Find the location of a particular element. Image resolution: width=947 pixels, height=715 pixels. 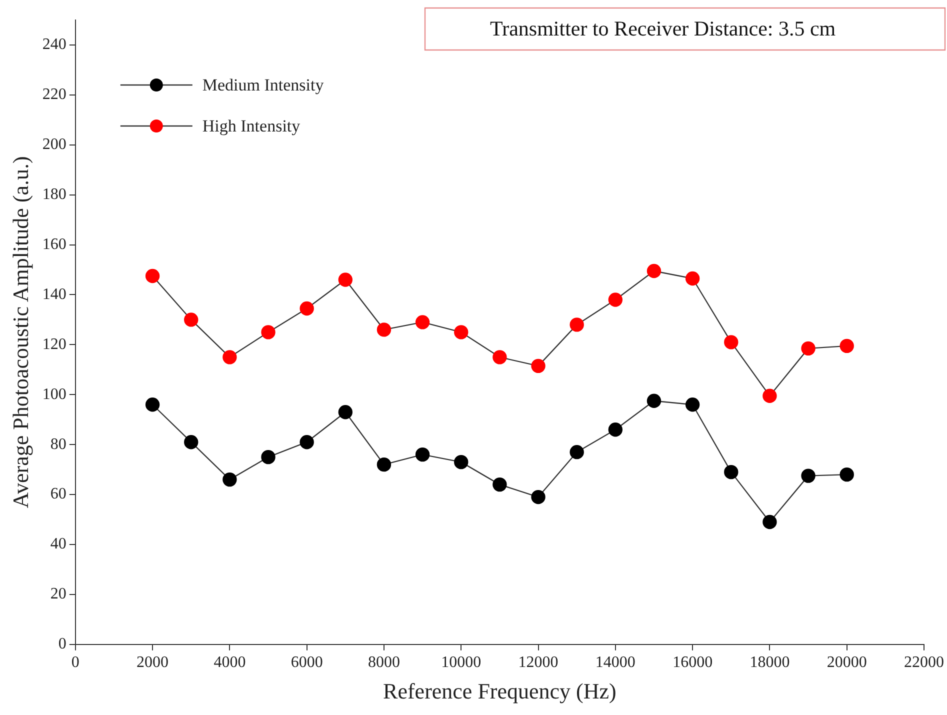

y-tick-label: 100 is located at coordinates (54, 394).